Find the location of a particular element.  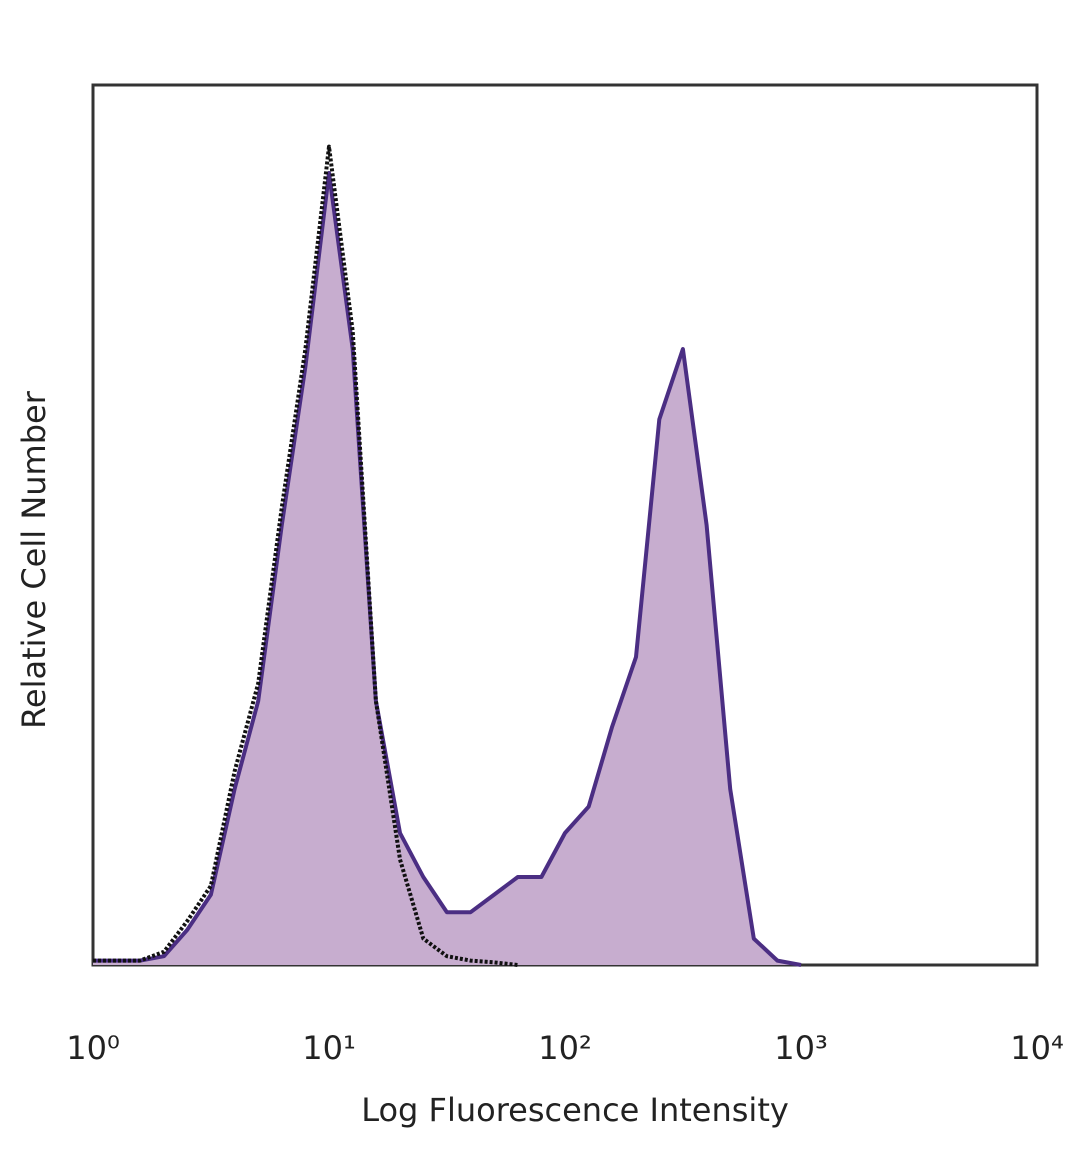

x-tick-label: 10⁴ is located at coordinates (1037, 1048).